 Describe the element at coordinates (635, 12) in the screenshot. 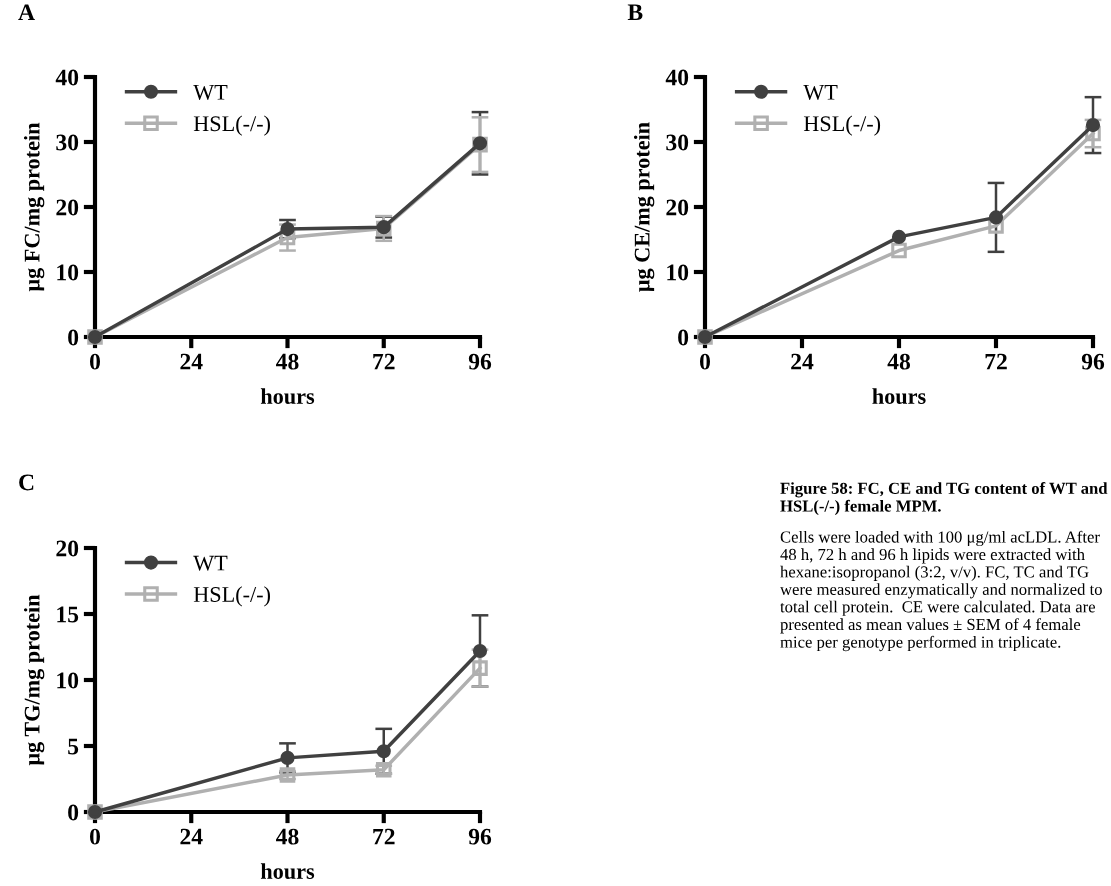

I see `chart-title: B` at that location.